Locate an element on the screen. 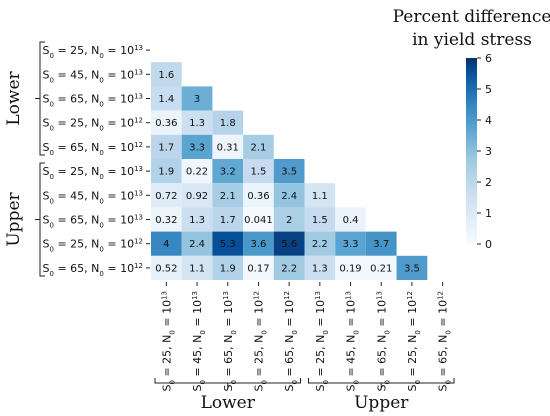 This screenshot has height=416, width=550. heatmap-cell-label: 3 is located at coordinates (197, 99).